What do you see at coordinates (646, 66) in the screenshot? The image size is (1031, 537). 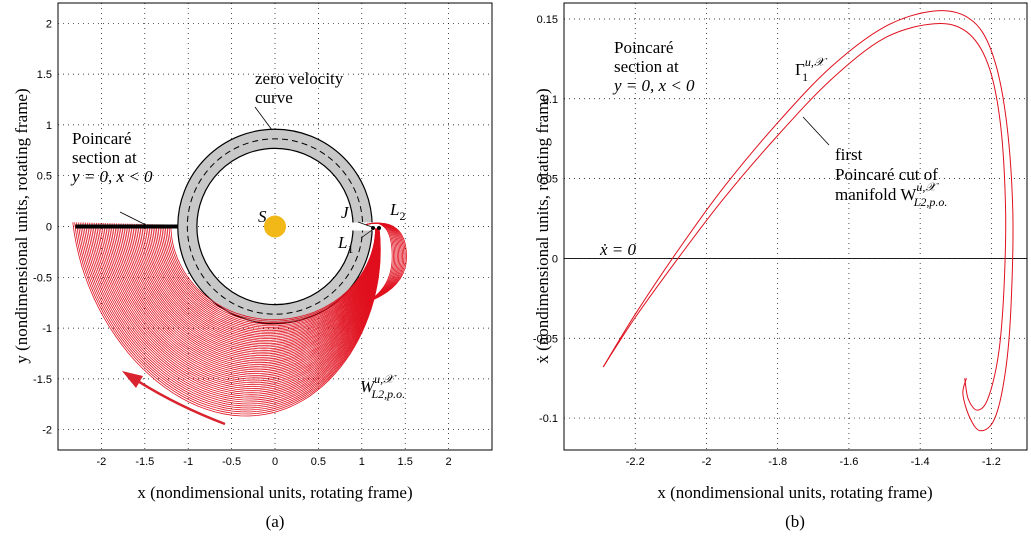 I see `b-section-label-line2: section at` at bounding box center [646, 66].